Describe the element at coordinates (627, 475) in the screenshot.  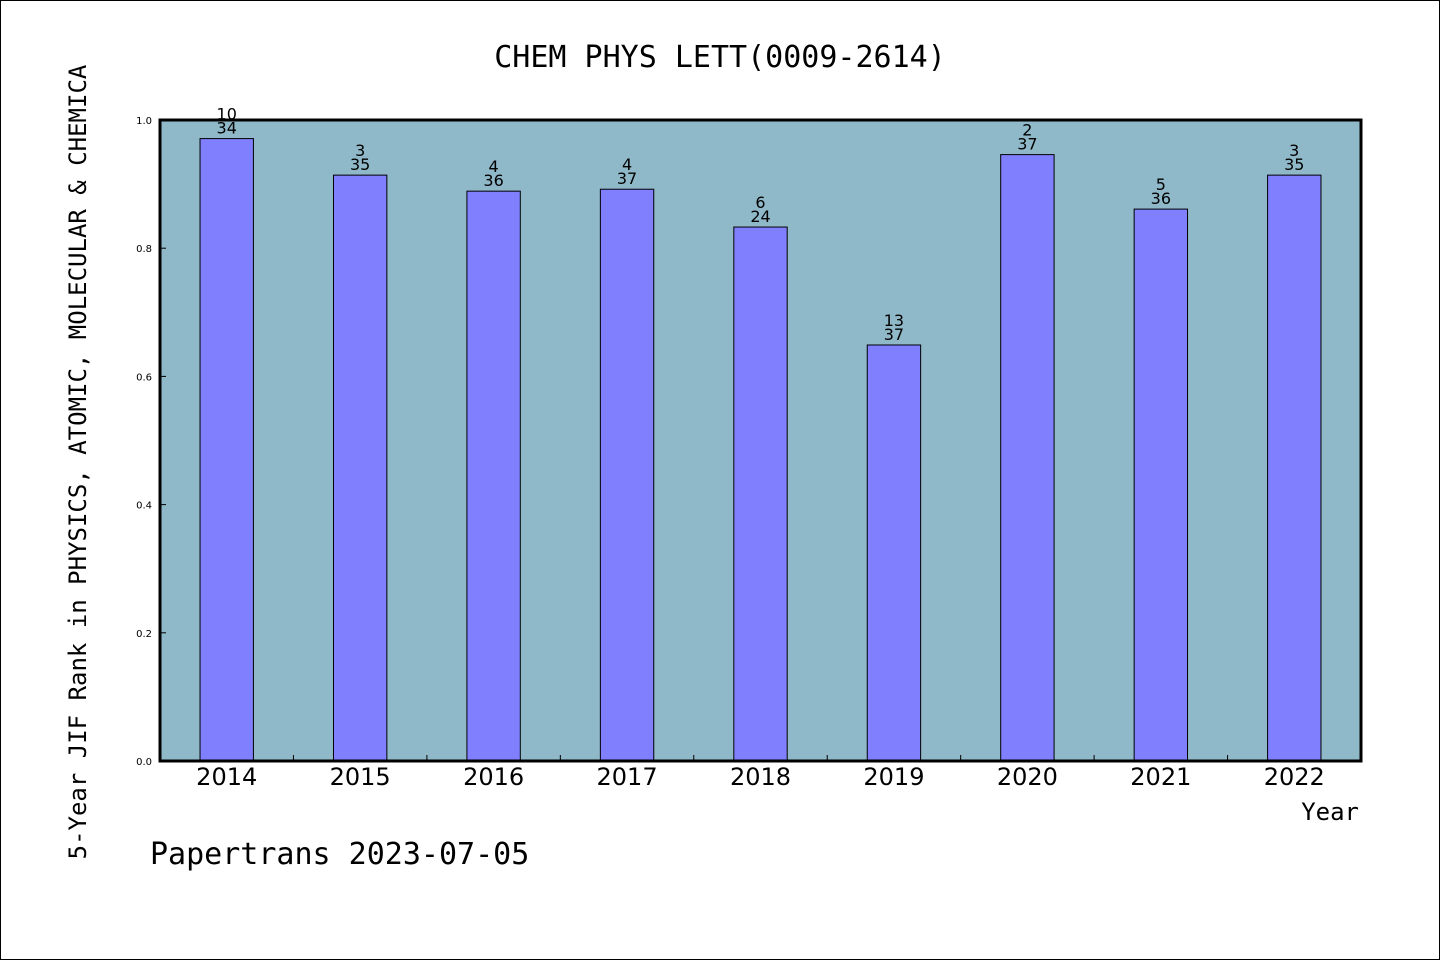
I see `bar-2017` at that location.